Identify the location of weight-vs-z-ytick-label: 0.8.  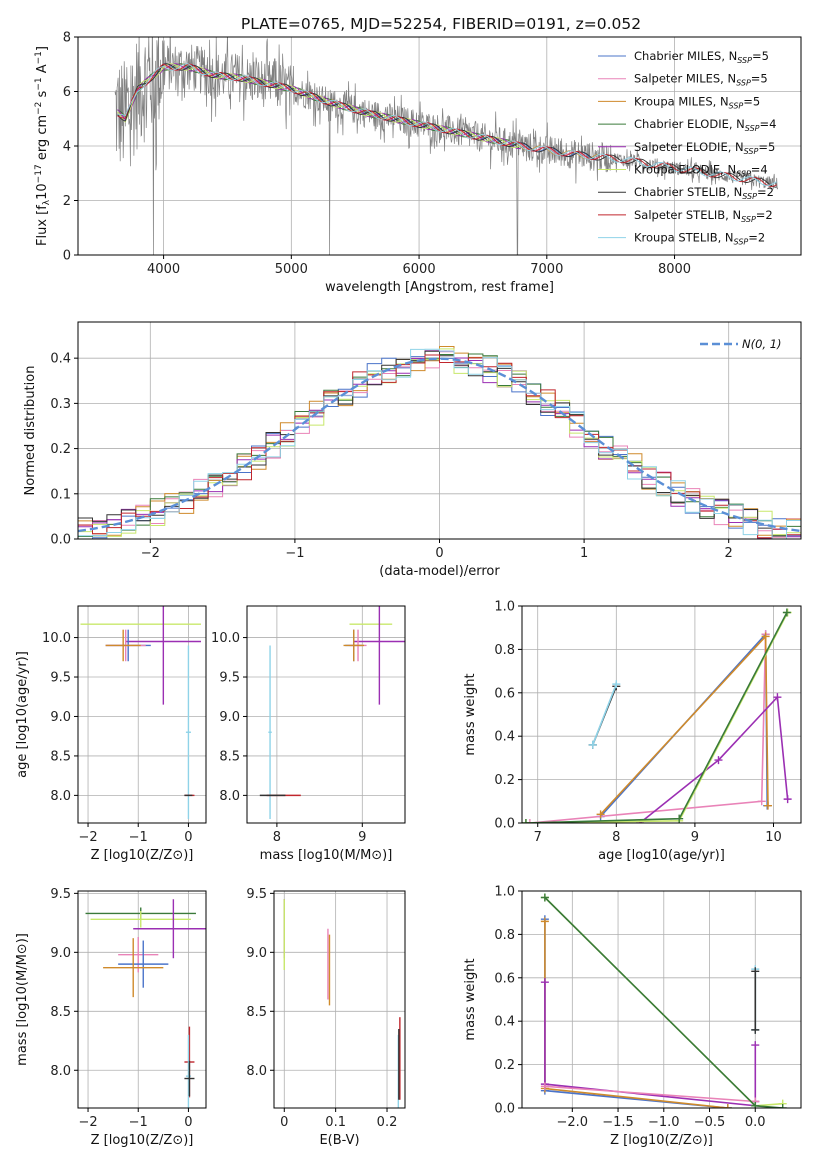
(504, 935).